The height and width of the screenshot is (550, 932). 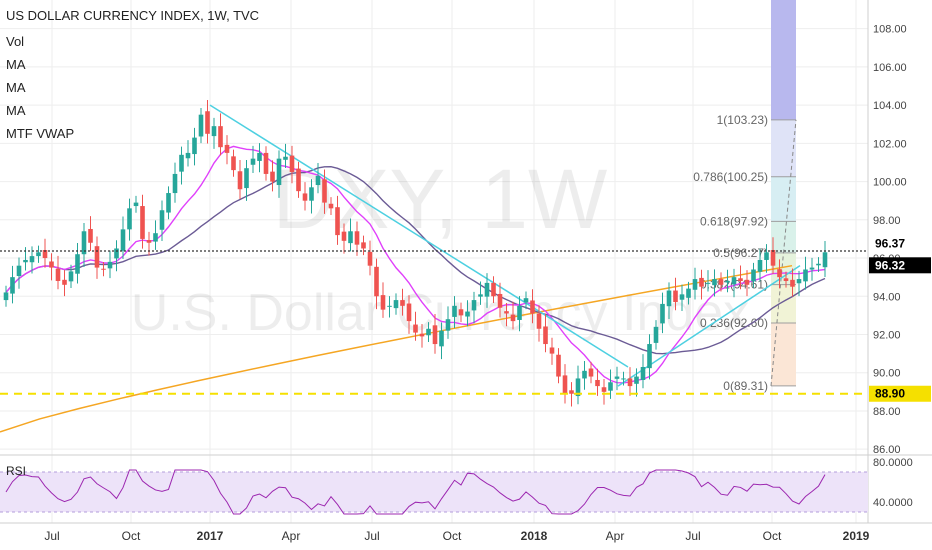 What do you see at coordinates (742, 120) in the screenshot?
I see `fib-level-label: 1(103.23)` at bounding box center [742, 120].